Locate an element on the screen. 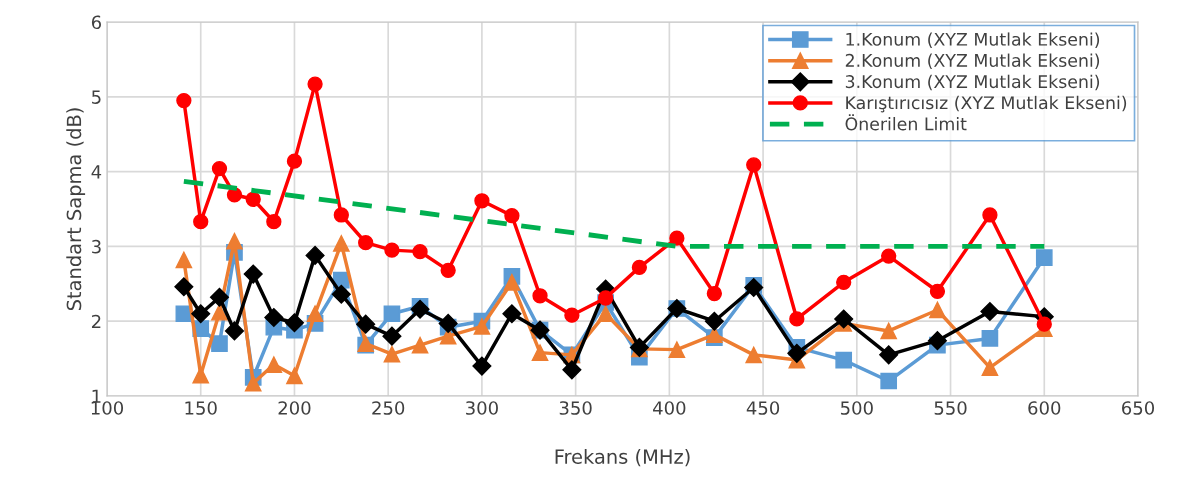 The width and height of the screenshot is (1182, 495). x-tick-label: 150 is located at coordinates (201, 408).